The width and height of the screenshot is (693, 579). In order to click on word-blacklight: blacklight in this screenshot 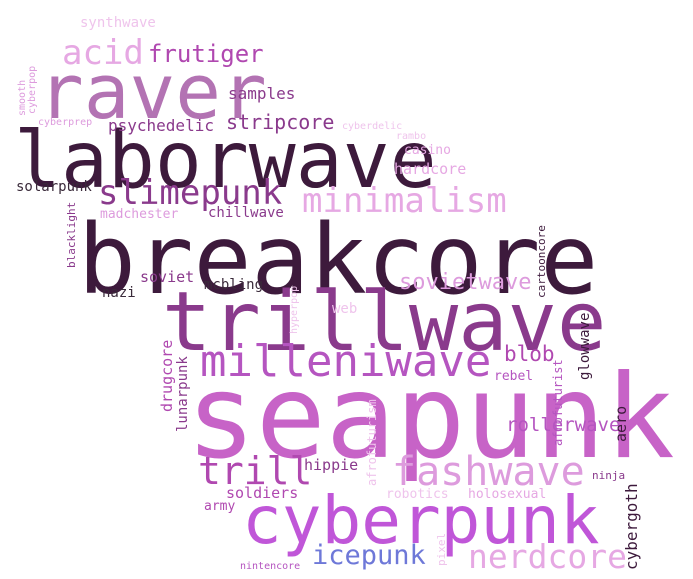, I will do `click(71, 234)`.